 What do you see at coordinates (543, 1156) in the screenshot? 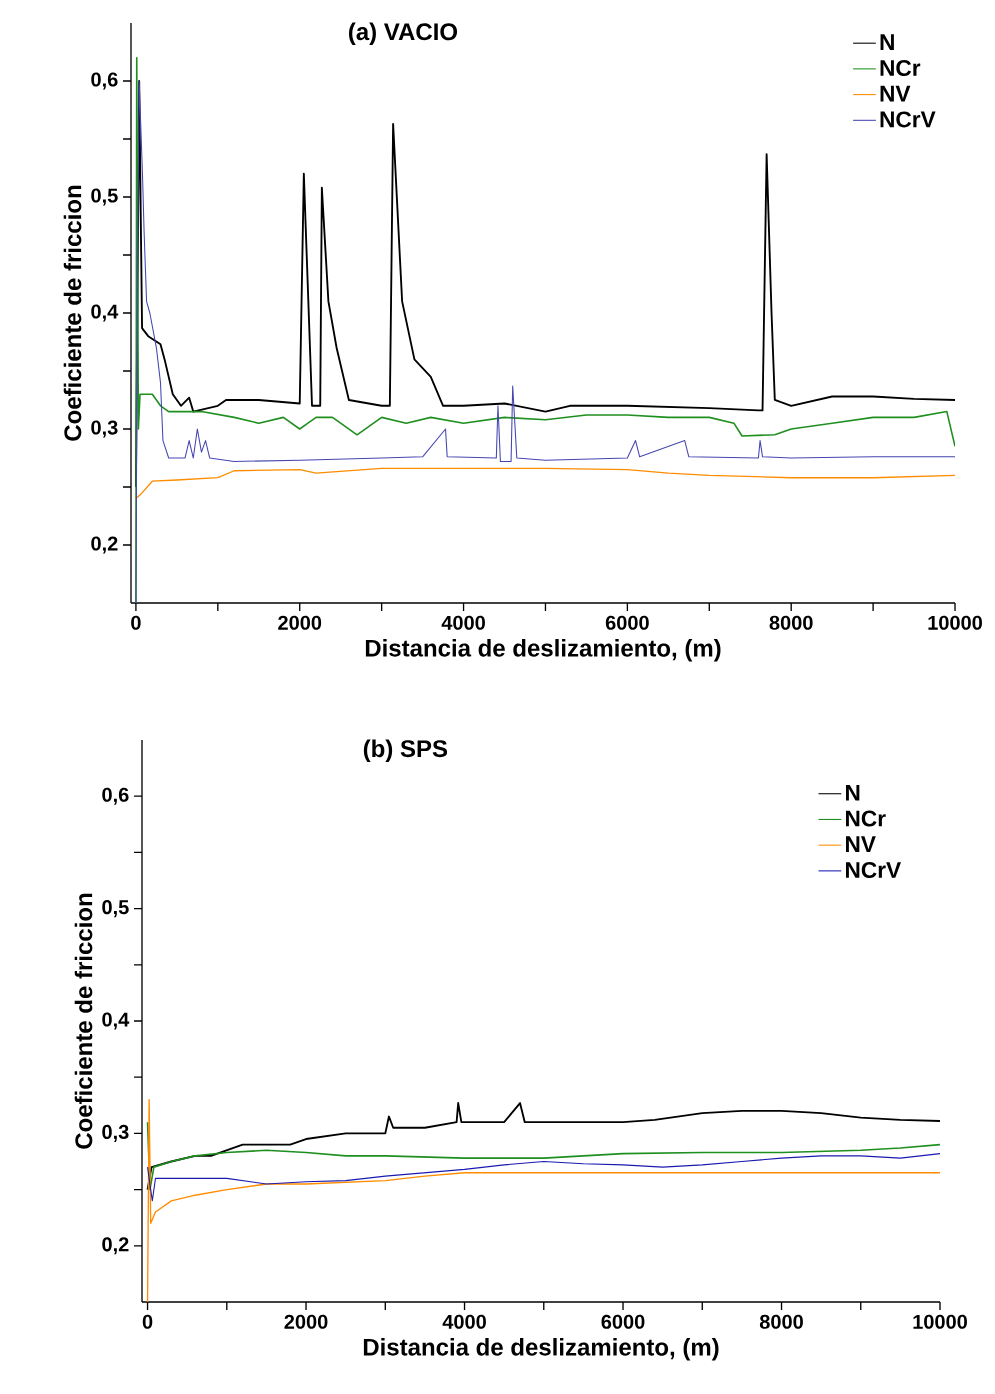
I see `line-series` at bounding box center [543, 1156].